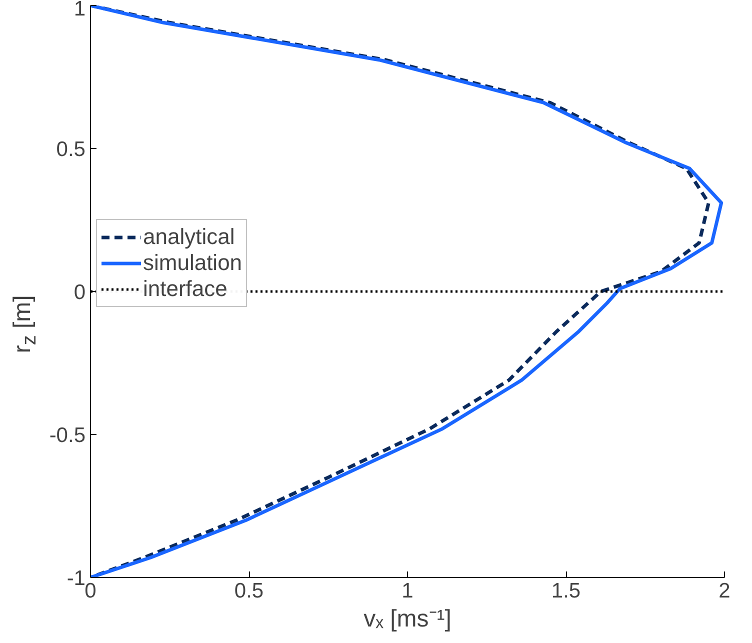 Image resolution: width=752 pixels, height=643 pixels. Describe the element at coordinates (192, 263) in the screenshot. I see `legend-label: simulation` at that location.